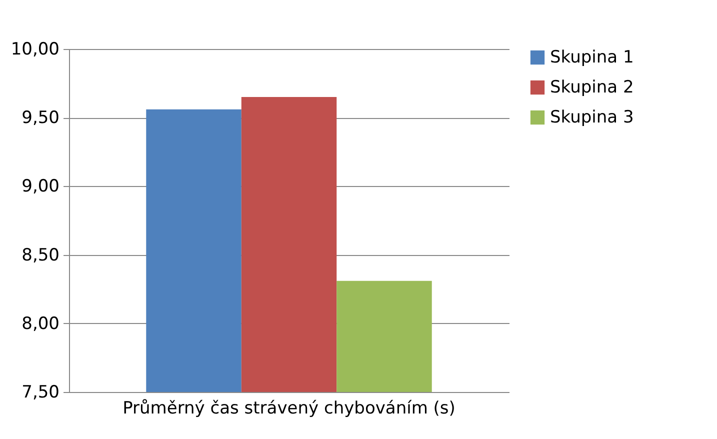 Image resolution: width=717 pixels, height=439 pixels. I want to click on y-tick-label: 8,50, so click(41, 255).